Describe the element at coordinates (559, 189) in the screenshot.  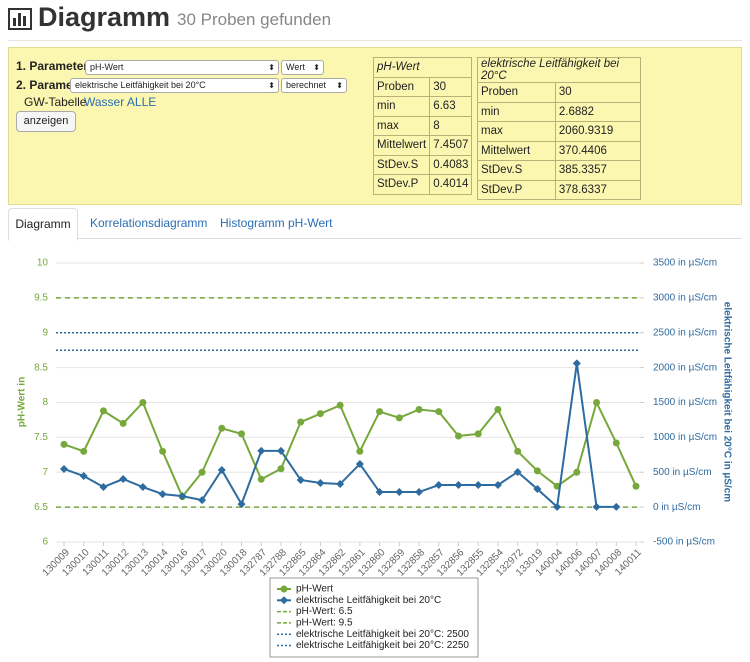
I see `stats-row: StDev.P 378.6337` at that location.